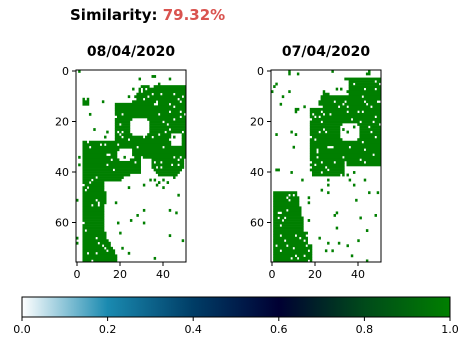 This screenshot has width=465, height=345. Describe the element at coordinates (65, 71) in the screenshot. I see `y-tick-label: 0` at that location.